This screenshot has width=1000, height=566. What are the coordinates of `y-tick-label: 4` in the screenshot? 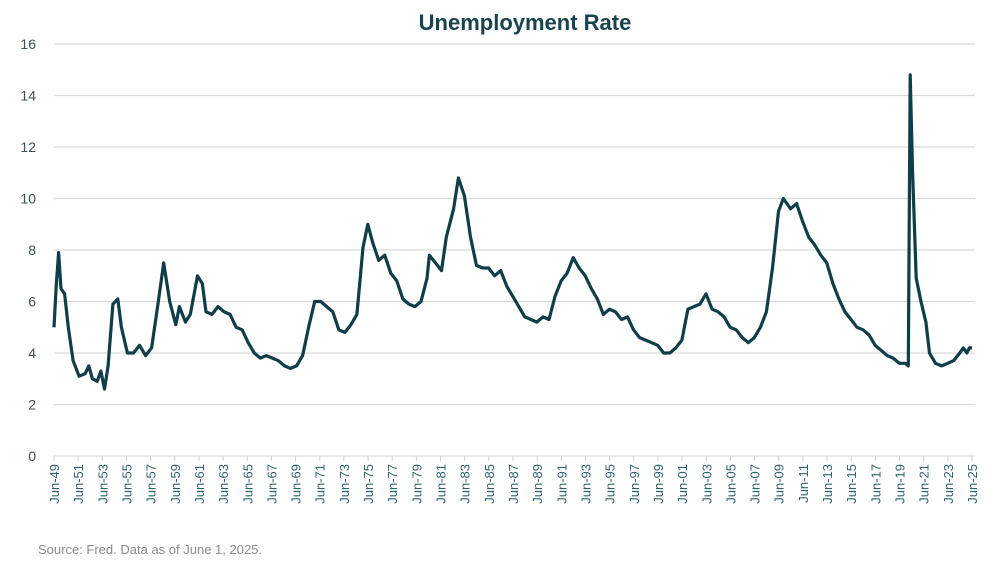 It's located at (32, 353).